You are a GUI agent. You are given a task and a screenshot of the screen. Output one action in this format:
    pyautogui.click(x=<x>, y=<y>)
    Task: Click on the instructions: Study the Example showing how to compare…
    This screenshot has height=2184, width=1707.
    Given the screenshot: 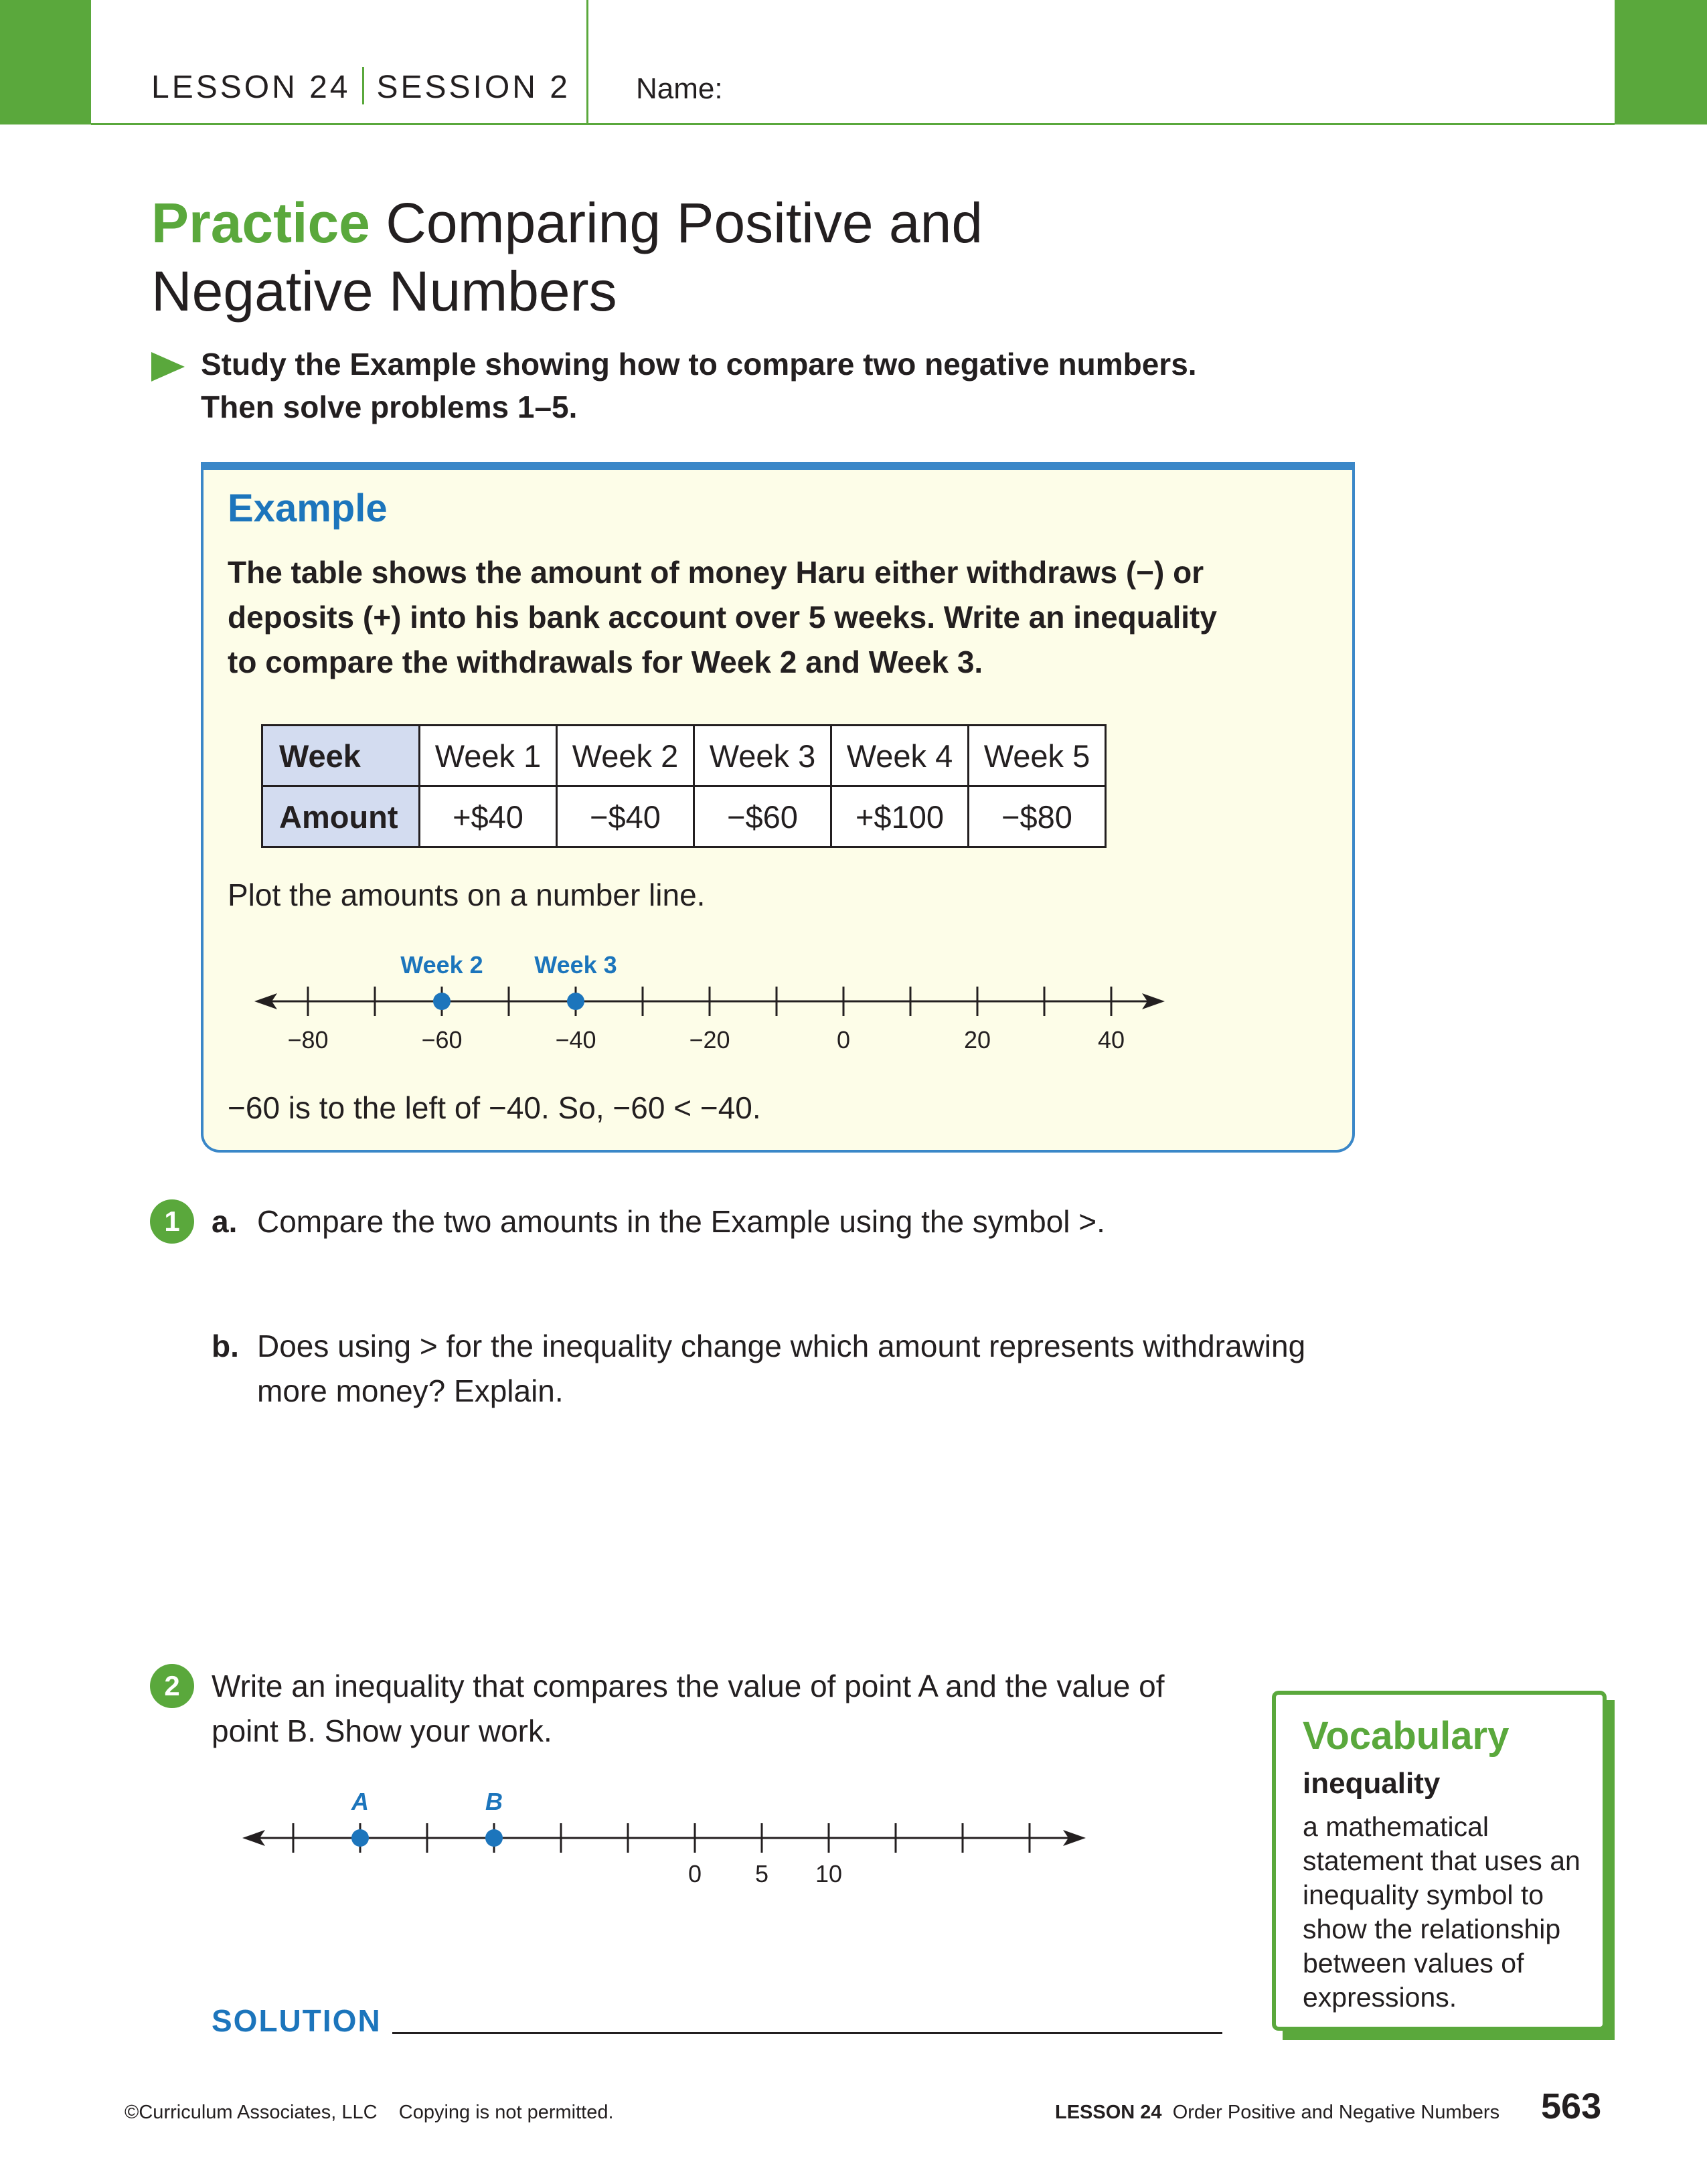 What is the action you would take?
    pyautogui.click(x=736, y=385)
    